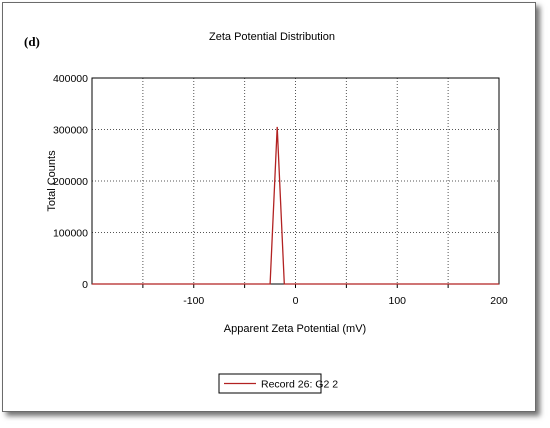 This screenshot has height=428, width=550. I want to click on x-tick-label: 0, so click(296, 301).